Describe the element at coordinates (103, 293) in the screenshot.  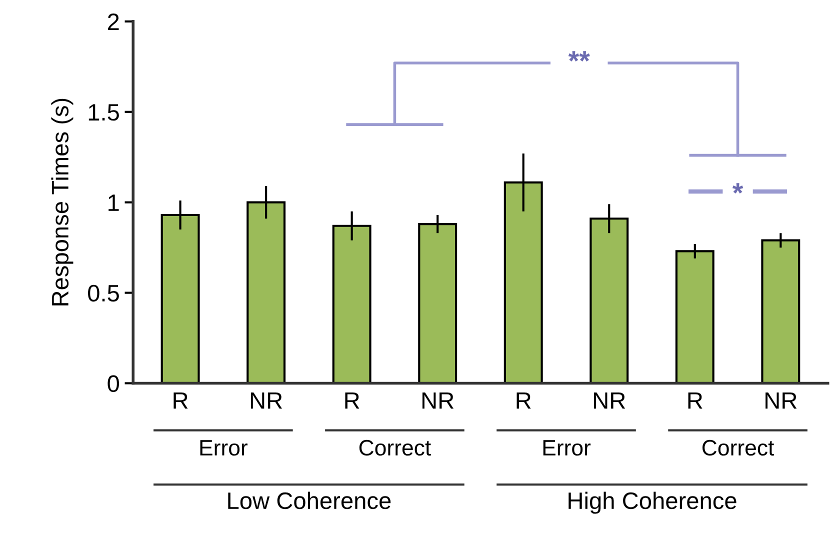
I see `y-tick-label: 0.5` at that location.